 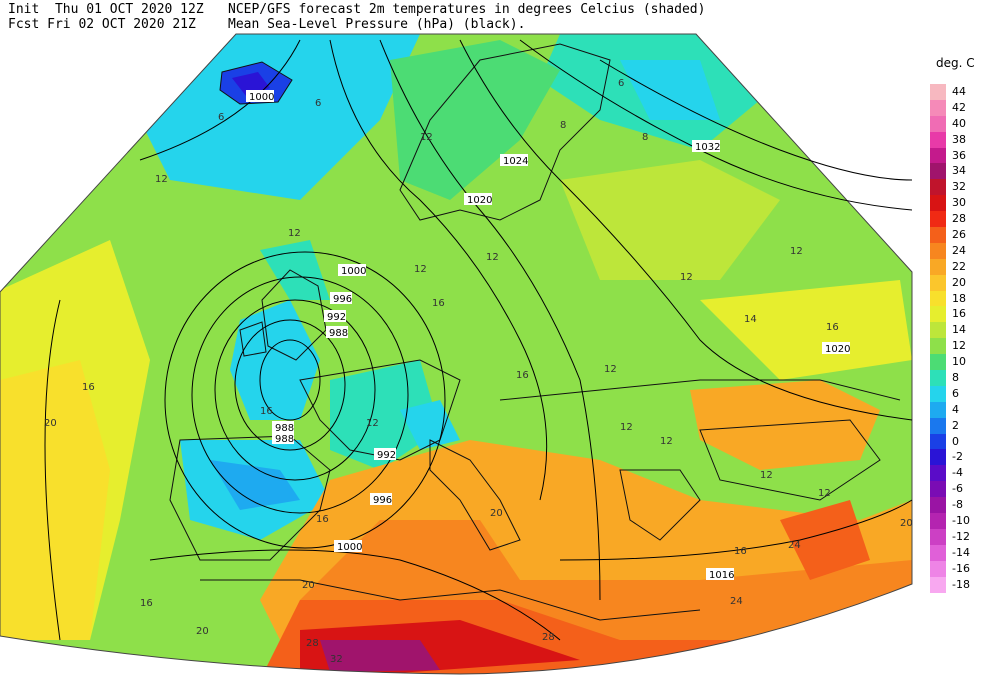 I want to click on legend-row: 10, so click(x=963, y=362).